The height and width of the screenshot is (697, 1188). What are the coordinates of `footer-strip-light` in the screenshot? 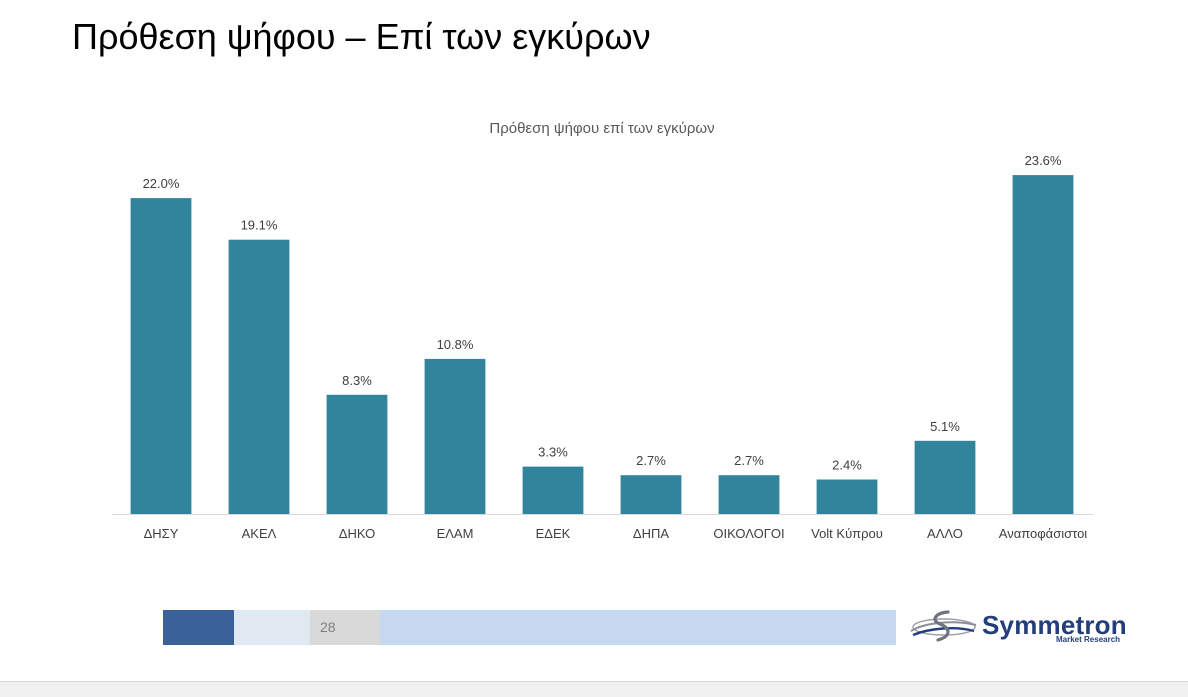 It's located at (272, 627).